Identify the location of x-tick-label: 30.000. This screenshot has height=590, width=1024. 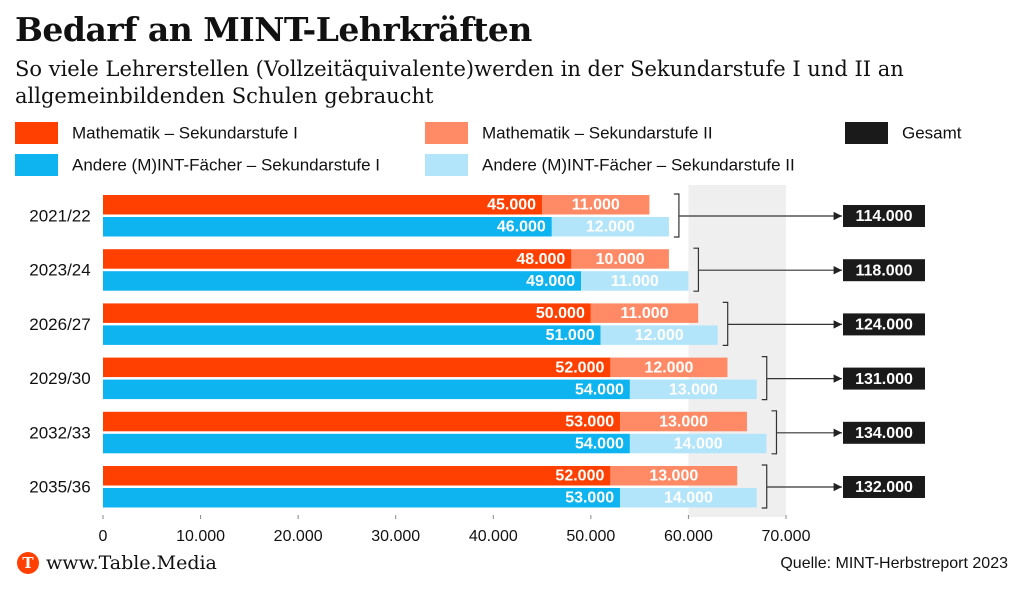
(395, 536).